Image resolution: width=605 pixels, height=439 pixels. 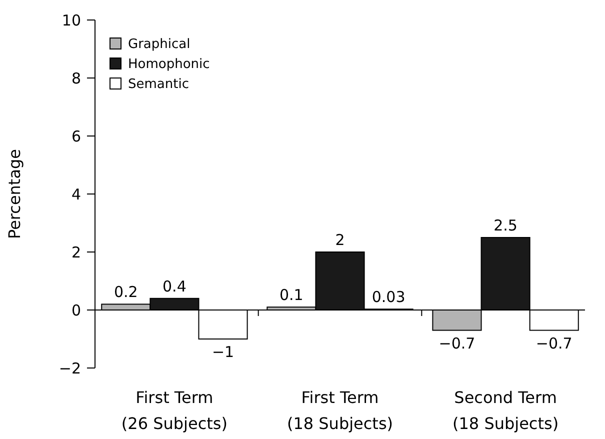 What do you see at coordinates (340, 410) in the screenshot?
I see `x-tick-label: First Term (18 Subjects)` at bounding box center [340, 410].